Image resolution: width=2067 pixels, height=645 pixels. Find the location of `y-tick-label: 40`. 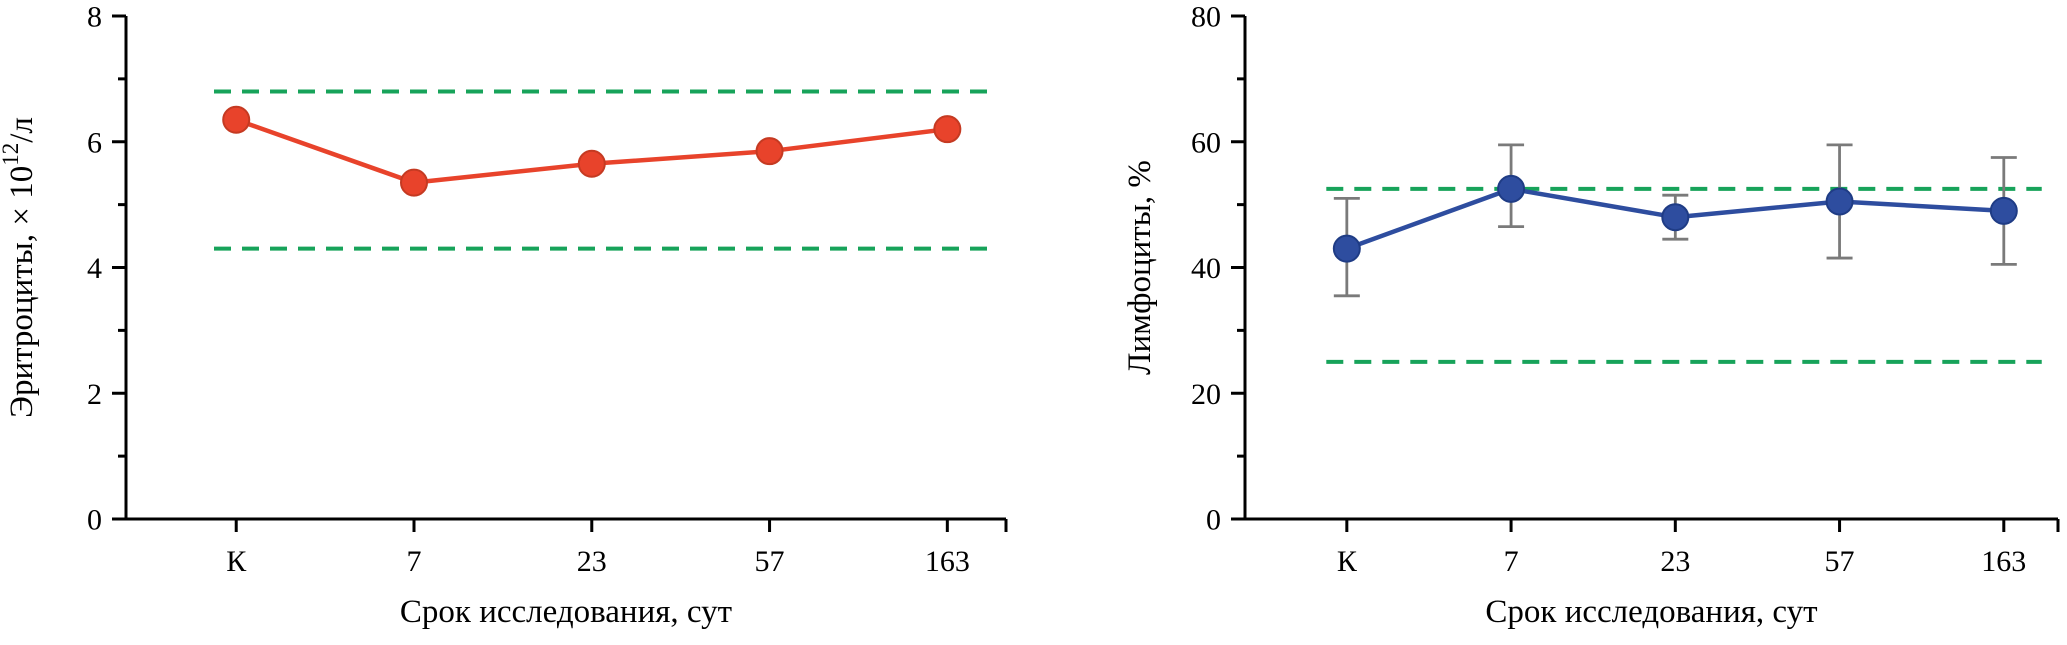

y-tick-label: 40 is located at coordinates (1206, 268).